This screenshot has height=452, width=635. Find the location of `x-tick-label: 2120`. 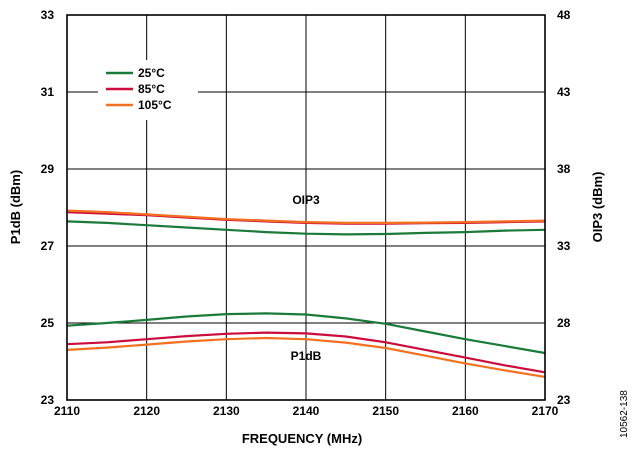

x-tick-label: 2120 is located at coordinates (146, 411).